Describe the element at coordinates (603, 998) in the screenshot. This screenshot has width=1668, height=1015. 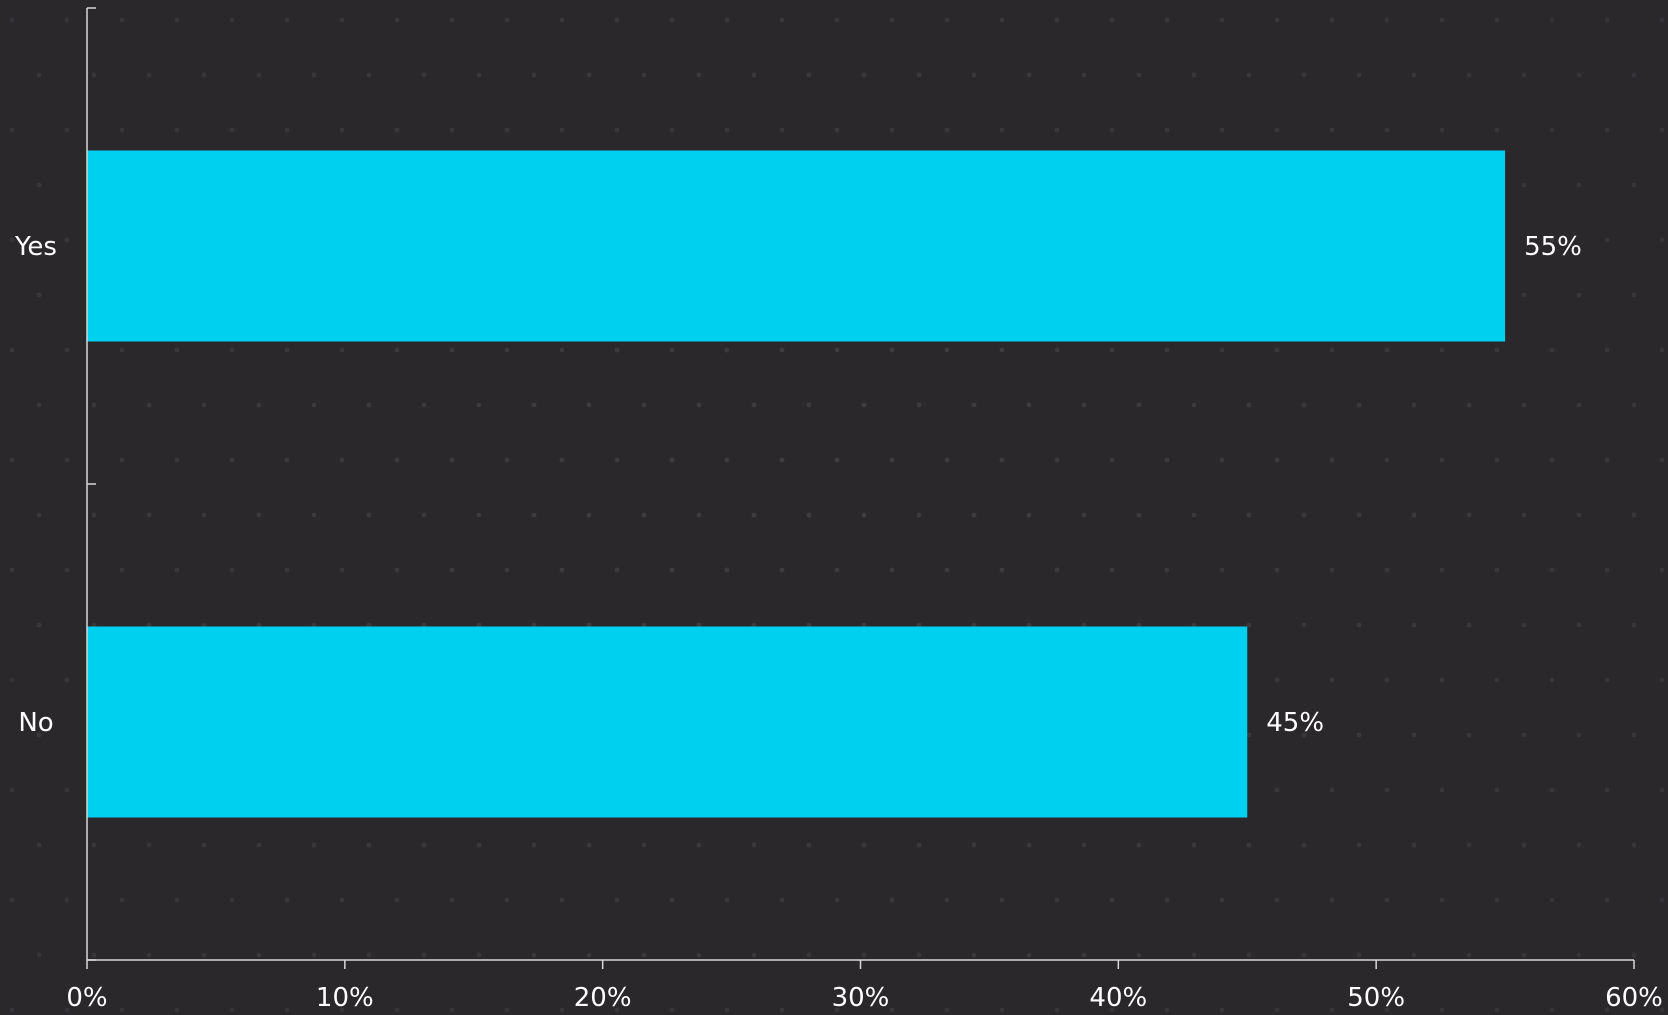
I see `x-tick-label: 20%` at that location.